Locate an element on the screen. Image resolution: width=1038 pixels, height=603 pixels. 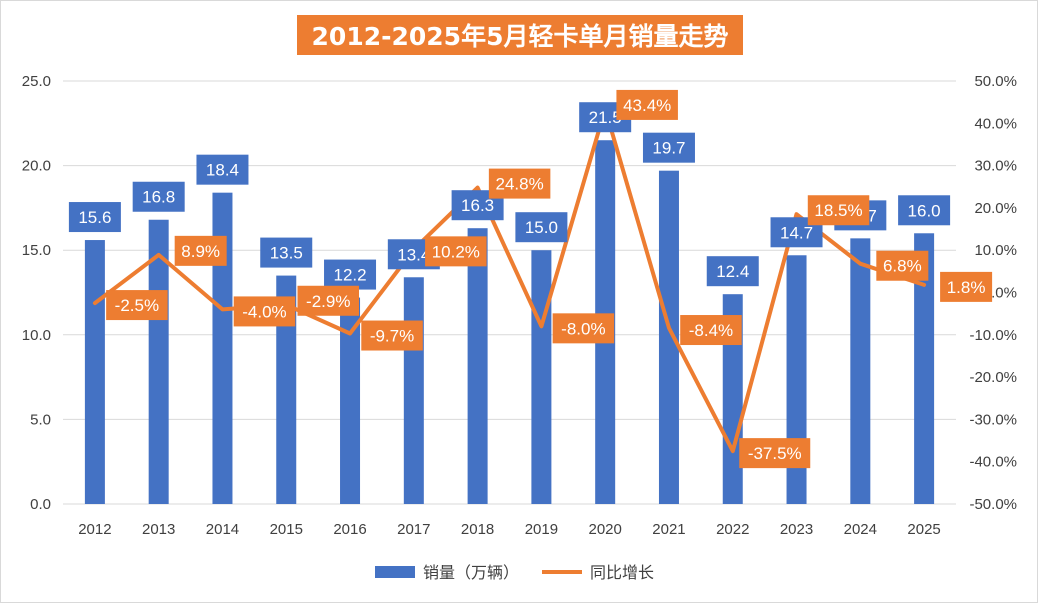
bar-data-label-group: 14.7 is located at coordinates (796, 232).